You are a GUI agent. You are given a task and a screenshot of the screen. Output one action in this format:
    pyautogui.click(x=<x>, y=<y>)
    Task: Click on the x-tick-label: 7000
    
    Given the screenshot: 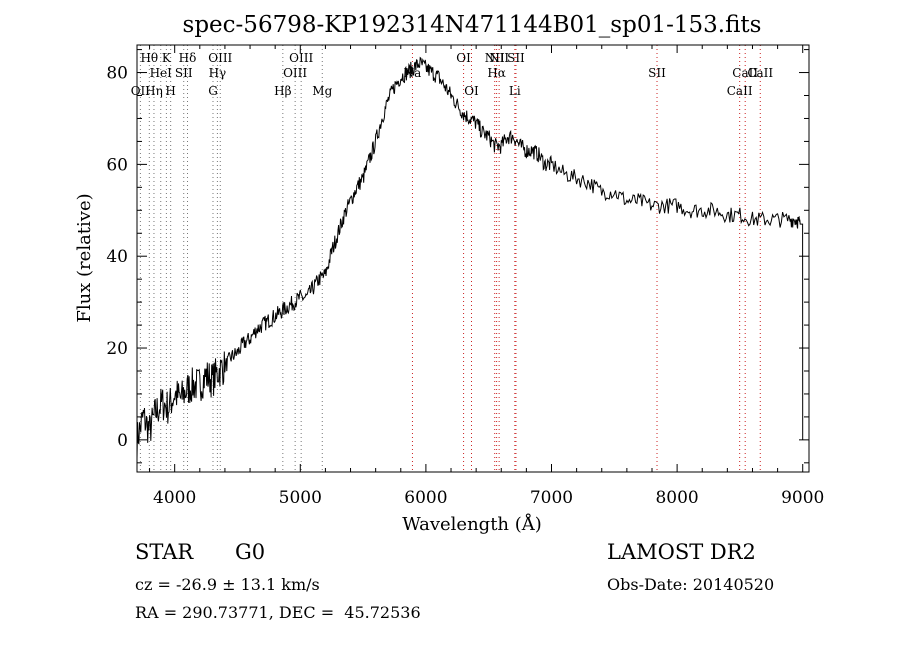 What is the action you would take?
    pyautogui.click(x=551, y=498)
    